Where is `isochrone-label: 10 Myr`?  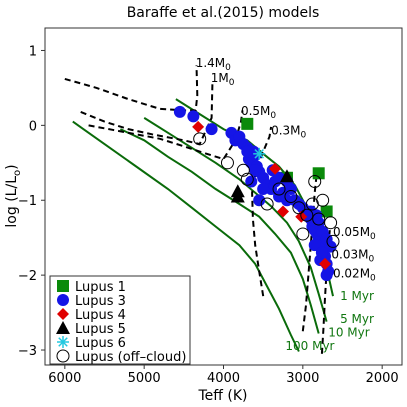
isochrone-label: 10 Myr is located at coordinates (349, 333).